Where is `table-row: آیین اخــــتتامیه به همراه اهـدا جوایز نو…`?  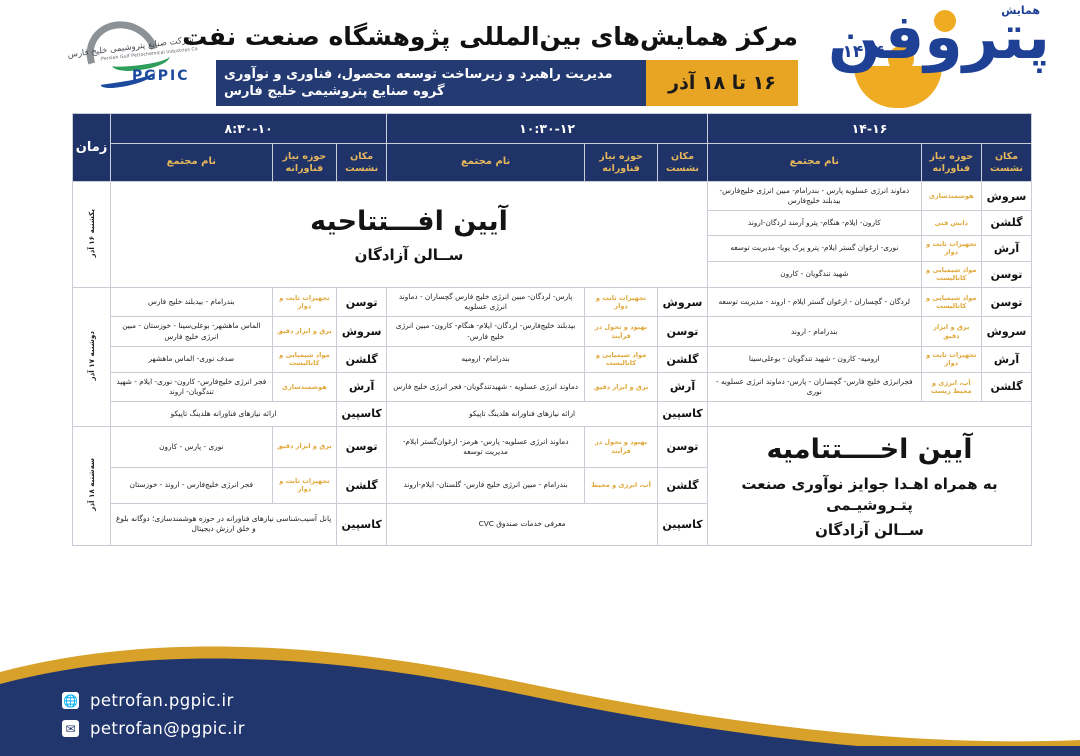
table-row: آیین اخــــتتامیه به همراه اهـدا جوایز نو… is located at coordinates (551, 485).